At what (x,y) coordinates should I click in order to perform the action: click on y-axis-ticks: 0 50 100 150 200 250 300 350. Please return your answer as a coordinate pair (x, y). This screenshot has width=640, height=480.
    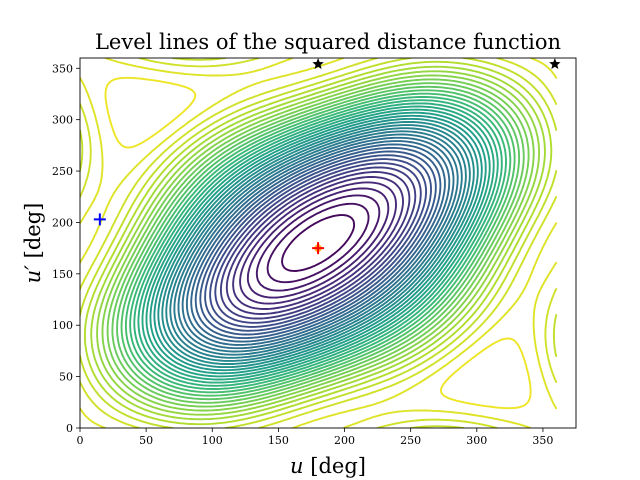
    Looking at the image, I should click on (66, 248).